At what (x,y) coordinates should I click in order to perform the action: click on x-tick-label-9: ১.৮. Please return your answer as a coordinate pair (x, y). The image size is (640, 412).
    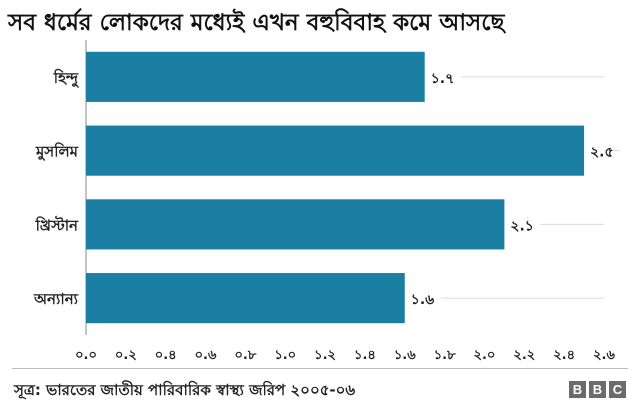
    Looking at the image, I should click on (445, 355).